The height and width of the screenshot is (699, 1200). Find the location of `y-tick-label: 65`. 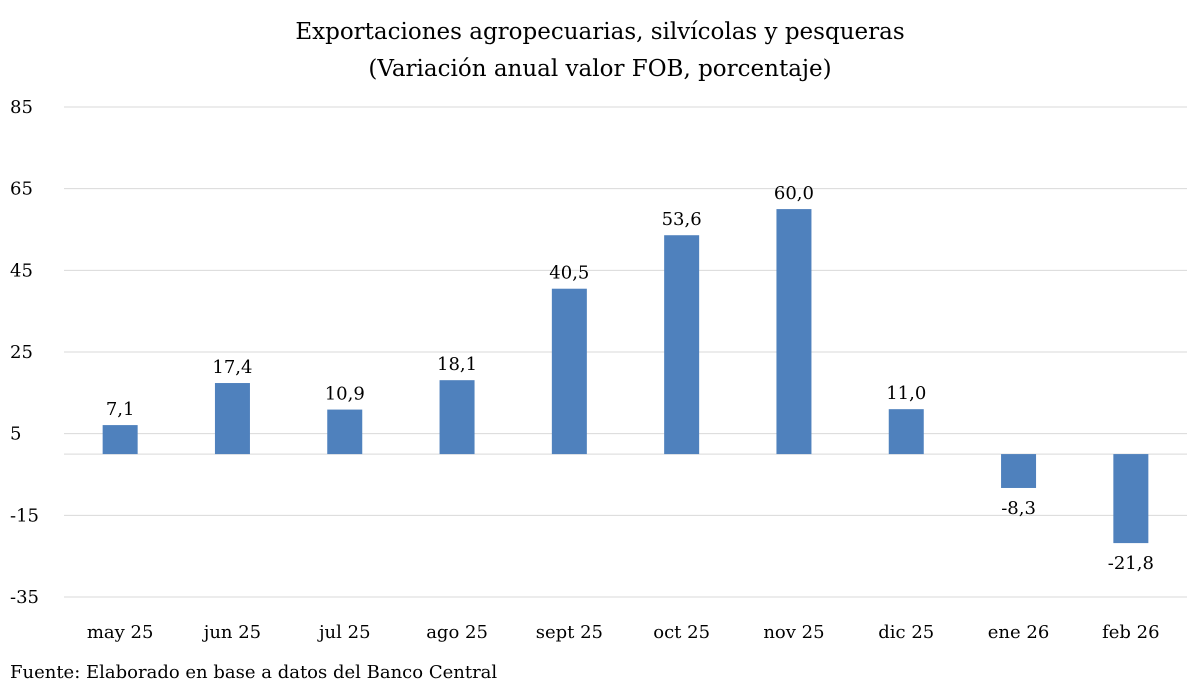

y-tick-label: 65 is located at coordinates (21, 189).